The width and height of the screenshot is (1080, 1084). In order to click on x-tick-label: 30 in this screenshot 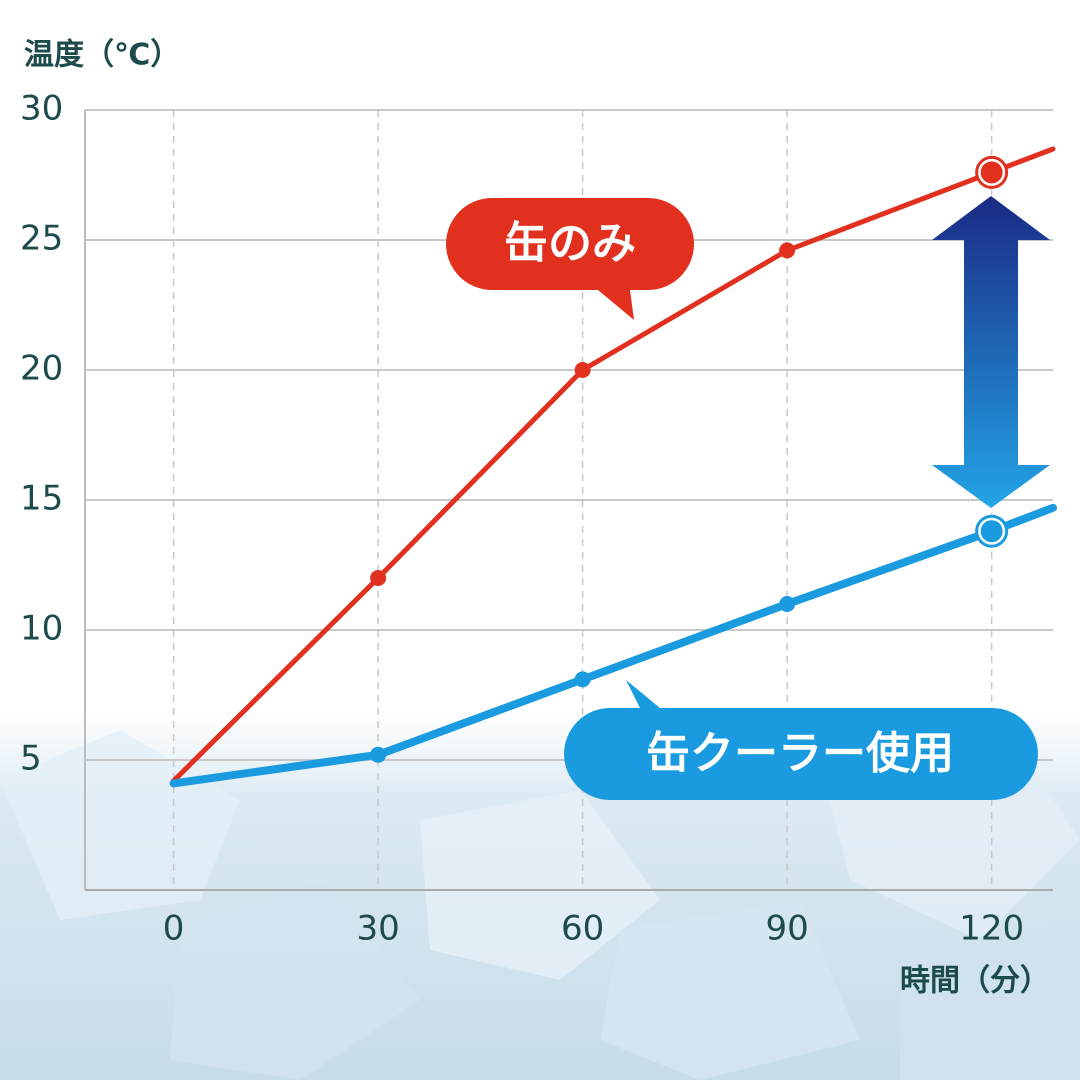, I will do `click(377, 929)`.